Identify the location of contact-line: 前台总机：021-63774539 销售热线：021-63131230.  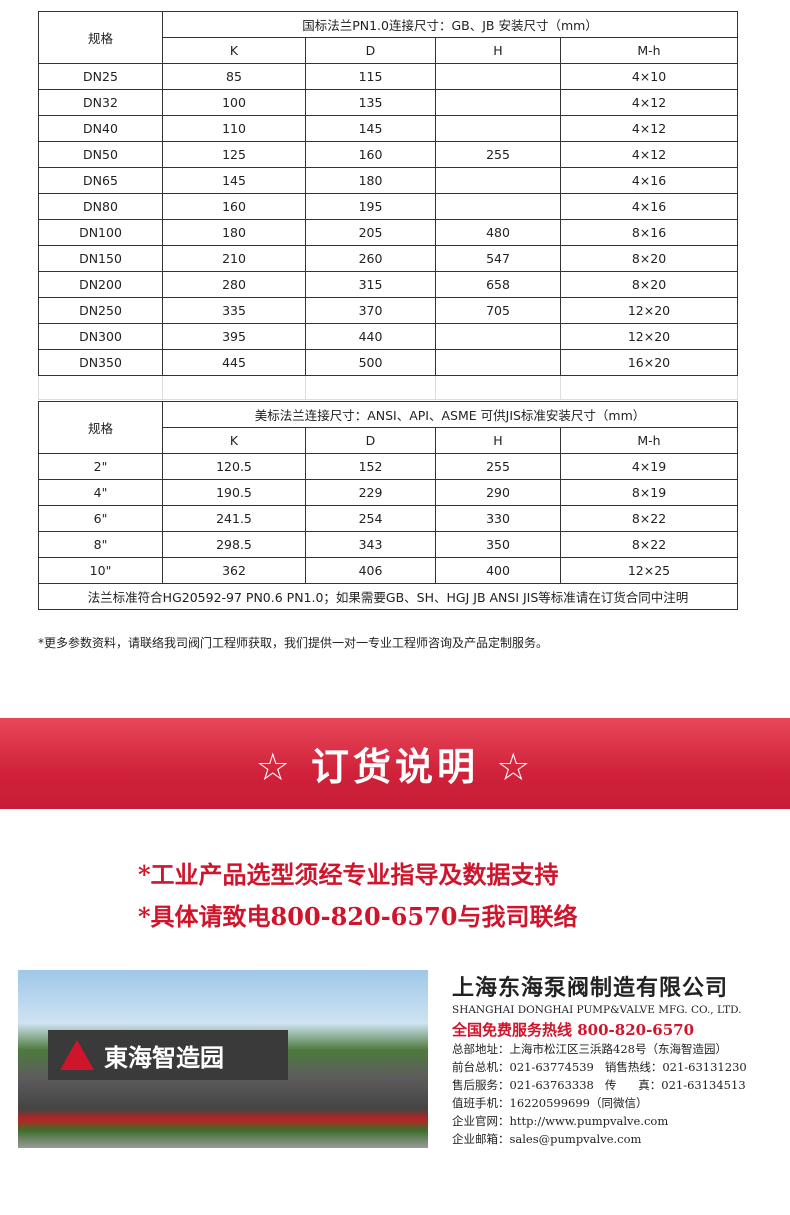
(599, 1067).